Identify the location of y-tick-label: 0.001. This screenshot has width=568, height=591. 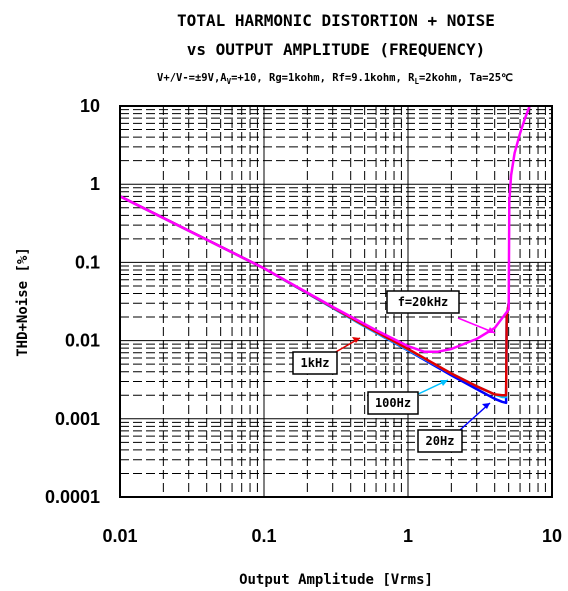
(77, 419).